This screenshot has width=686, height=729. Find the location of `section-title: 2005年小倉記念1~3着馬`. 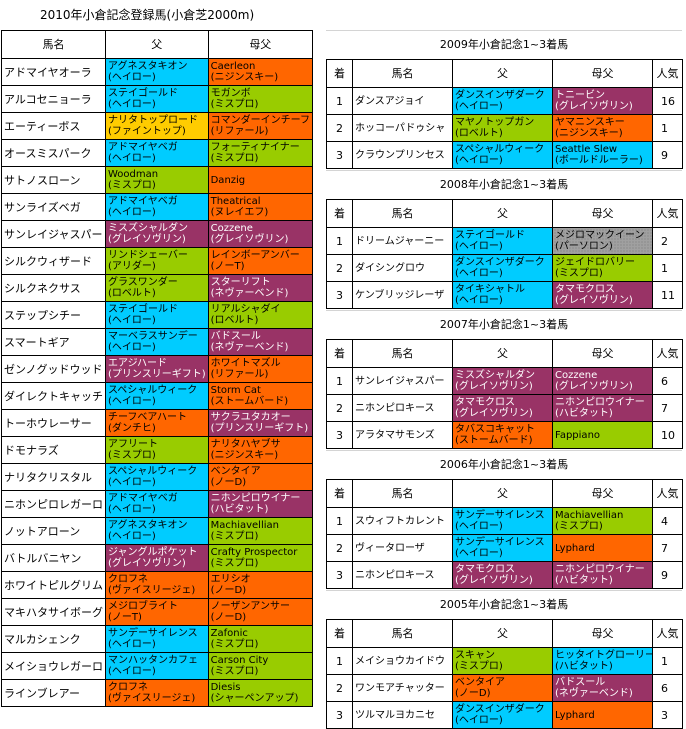

section-title: 2005年小倉記念1~3着馬 is located at coordinates (504, 604).